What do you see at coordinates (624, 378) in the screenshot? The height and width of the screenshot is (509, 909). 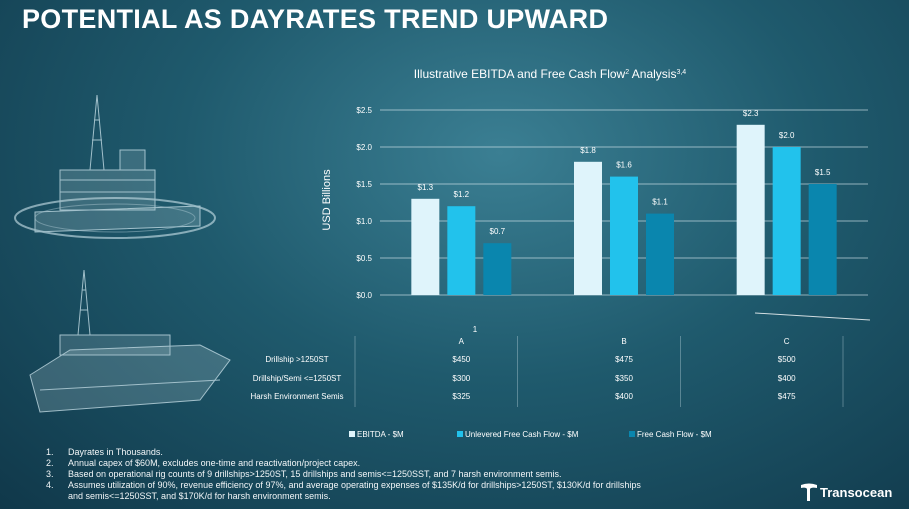 I see `table-cell: $350` at bounding box center [624, 378].